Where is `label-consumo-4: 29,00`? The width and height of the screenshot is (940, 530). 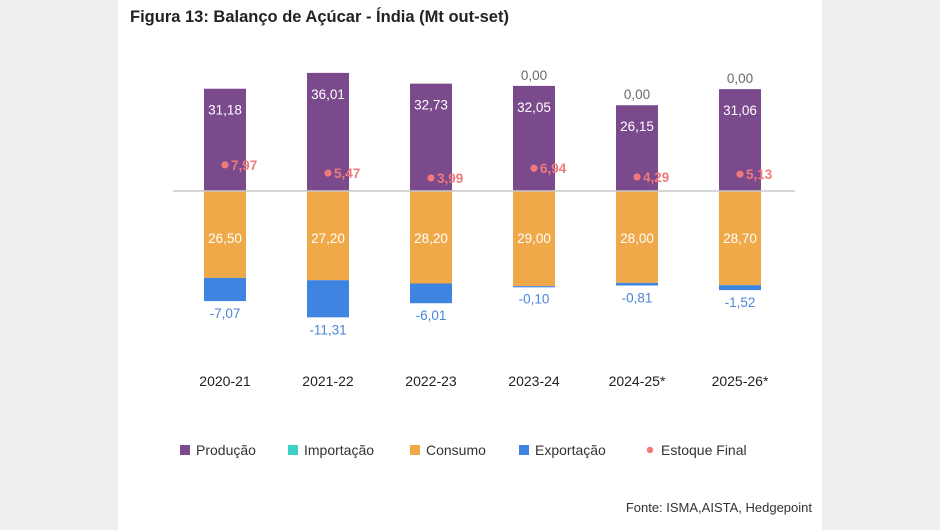
label-consumo-4: 29,00 is located at coordinates (534, 238).